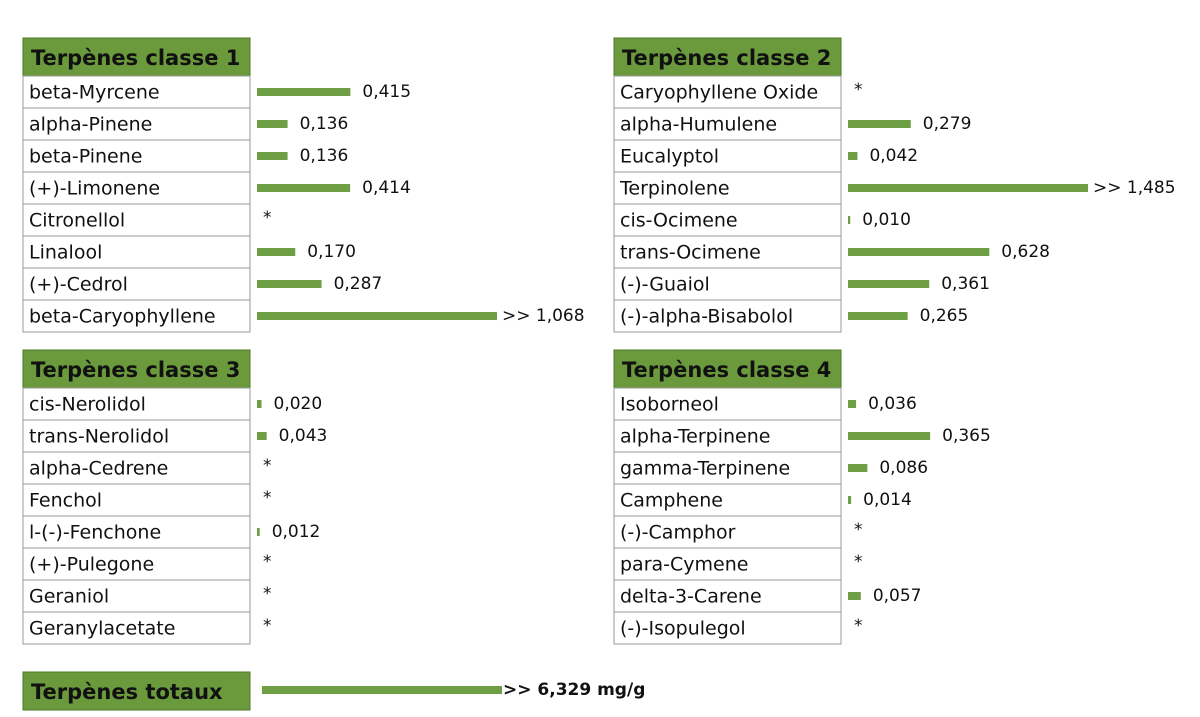 This screenshot has height=717, width=1200. I want to click on terpene-name: trans-Ocimene, so click(690, 253).